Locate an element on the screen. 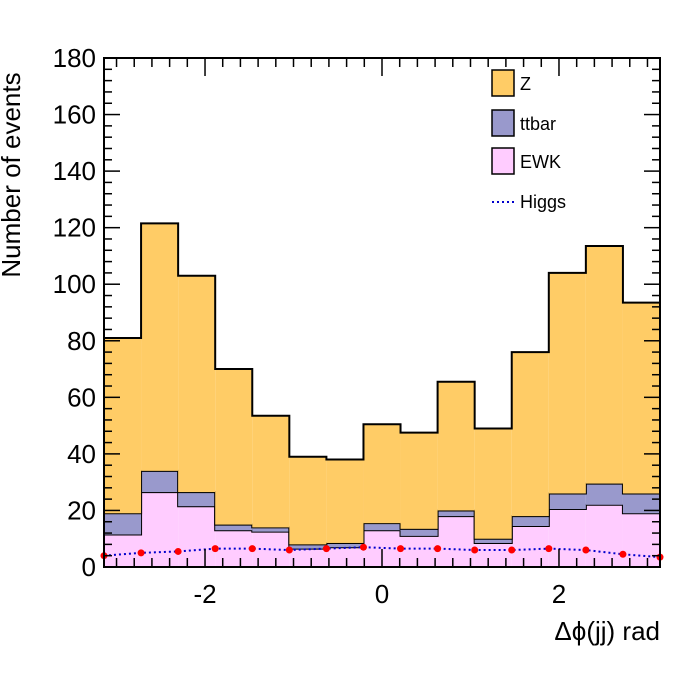  y-tick-label: 80 is located at coordinates (81, 341).